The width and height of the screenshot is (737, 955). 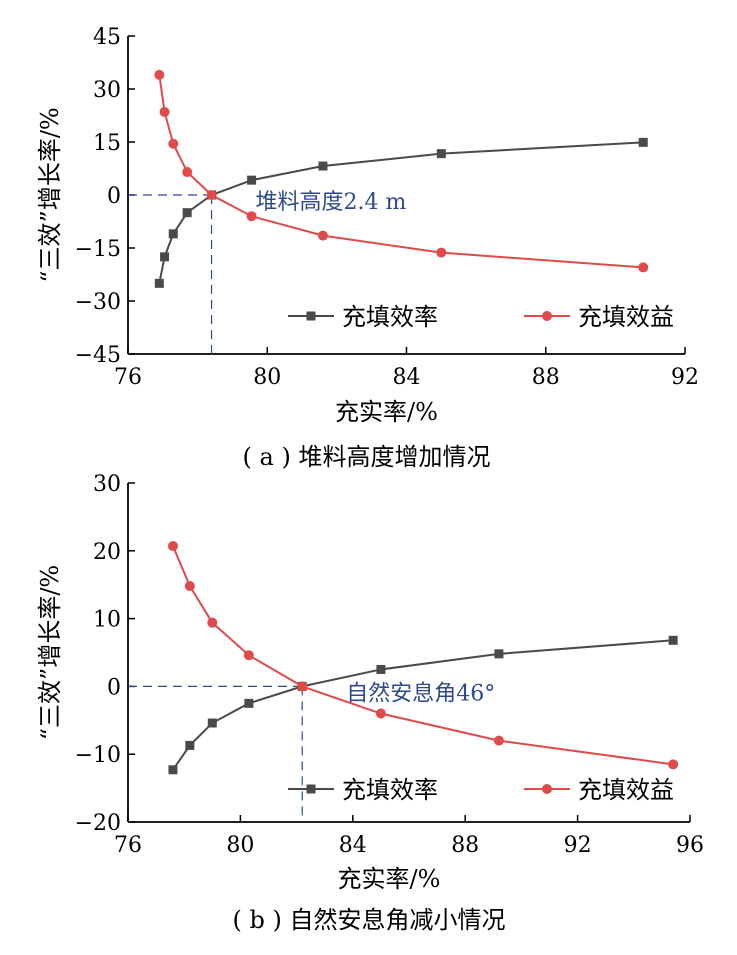 What do you see at coordinates (98, 302) in the screenshot?
I see `y-tick-label: −30` at bounding box center [98, 302].